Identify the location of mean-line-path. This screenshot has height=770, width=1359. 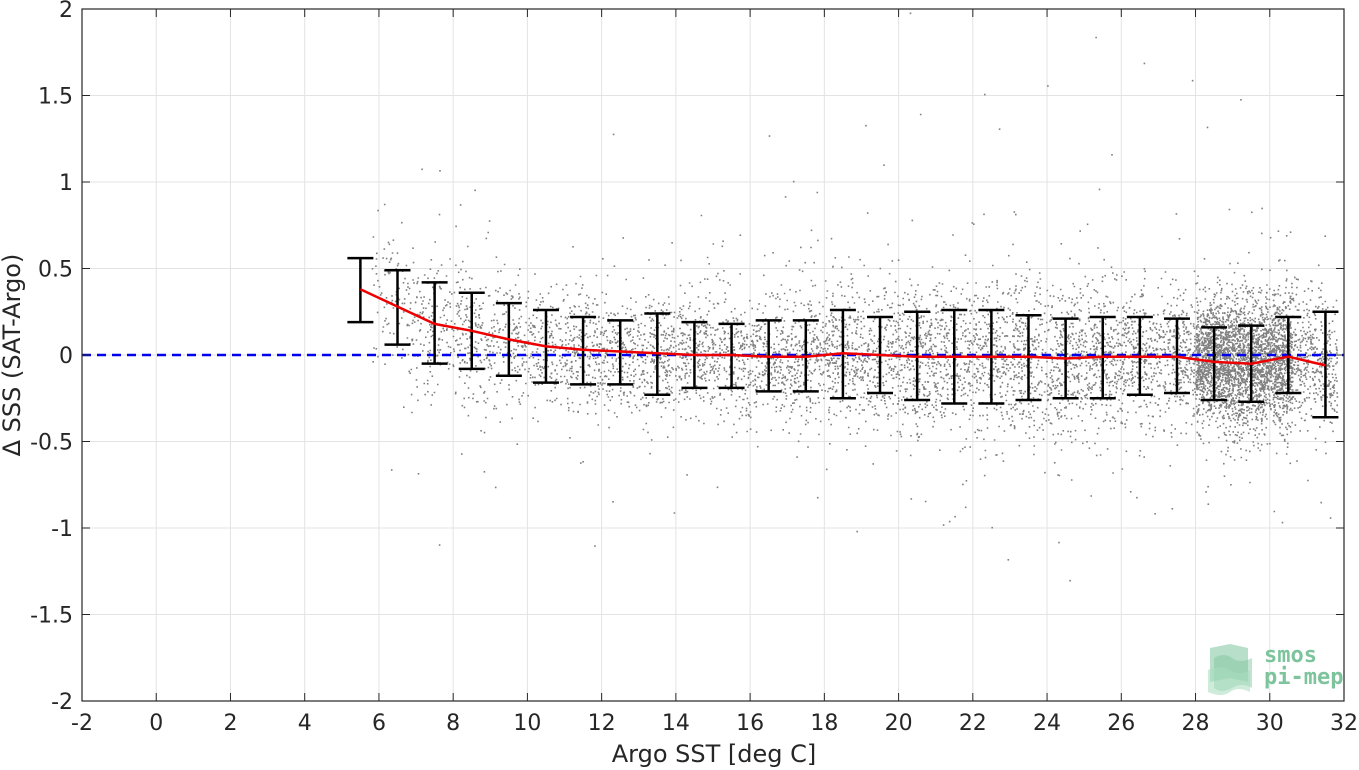
(842, 327).